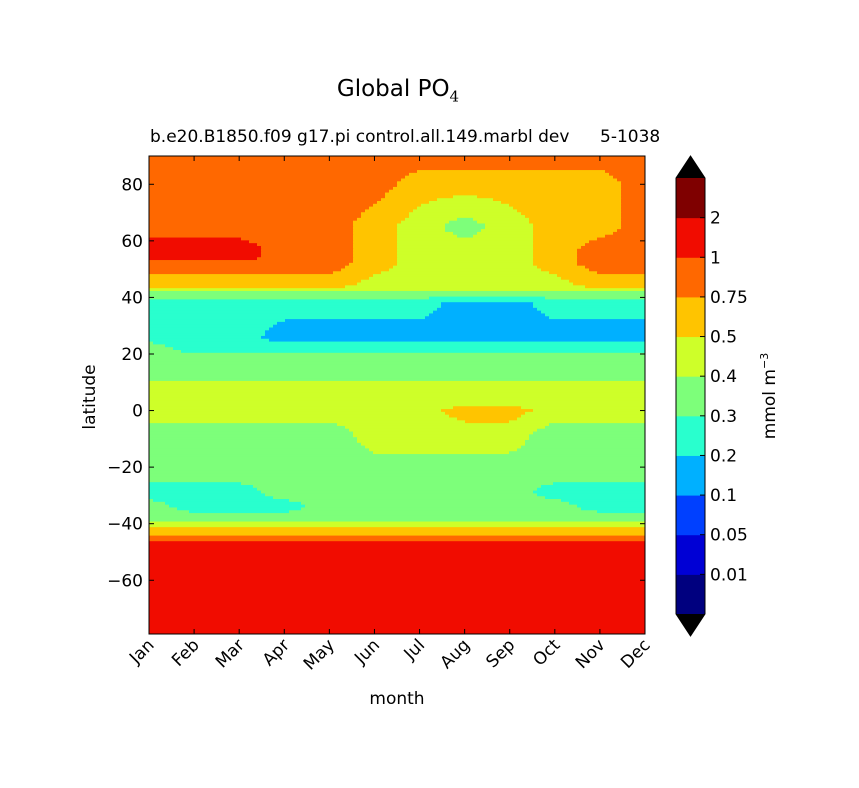 This screenshot has width=859, height=788. I want to click on colorbar-tick-label: 0.3, so click(723, 417).